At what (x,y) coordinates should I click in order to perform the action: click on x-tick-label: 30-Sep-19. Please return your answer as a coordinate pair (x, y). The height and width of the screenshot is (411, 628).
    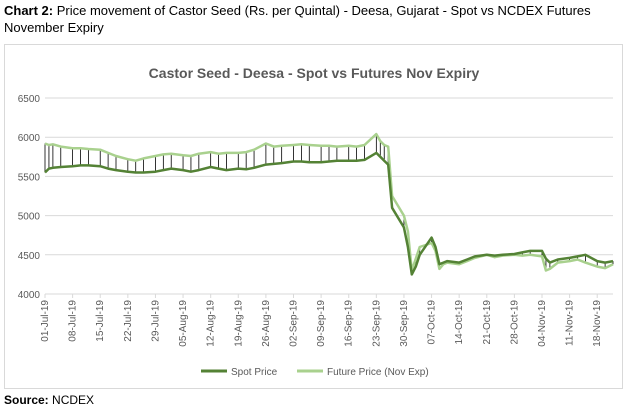
    Looking at the image, I should click on (404, 323).